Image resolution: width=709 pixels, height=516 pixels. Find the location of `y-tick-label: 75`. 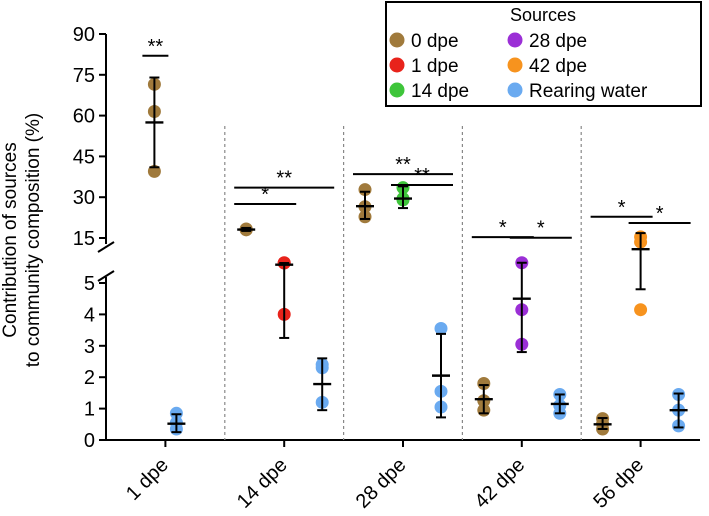

y-tick-label: 75 is located at coordinates (84, 76).